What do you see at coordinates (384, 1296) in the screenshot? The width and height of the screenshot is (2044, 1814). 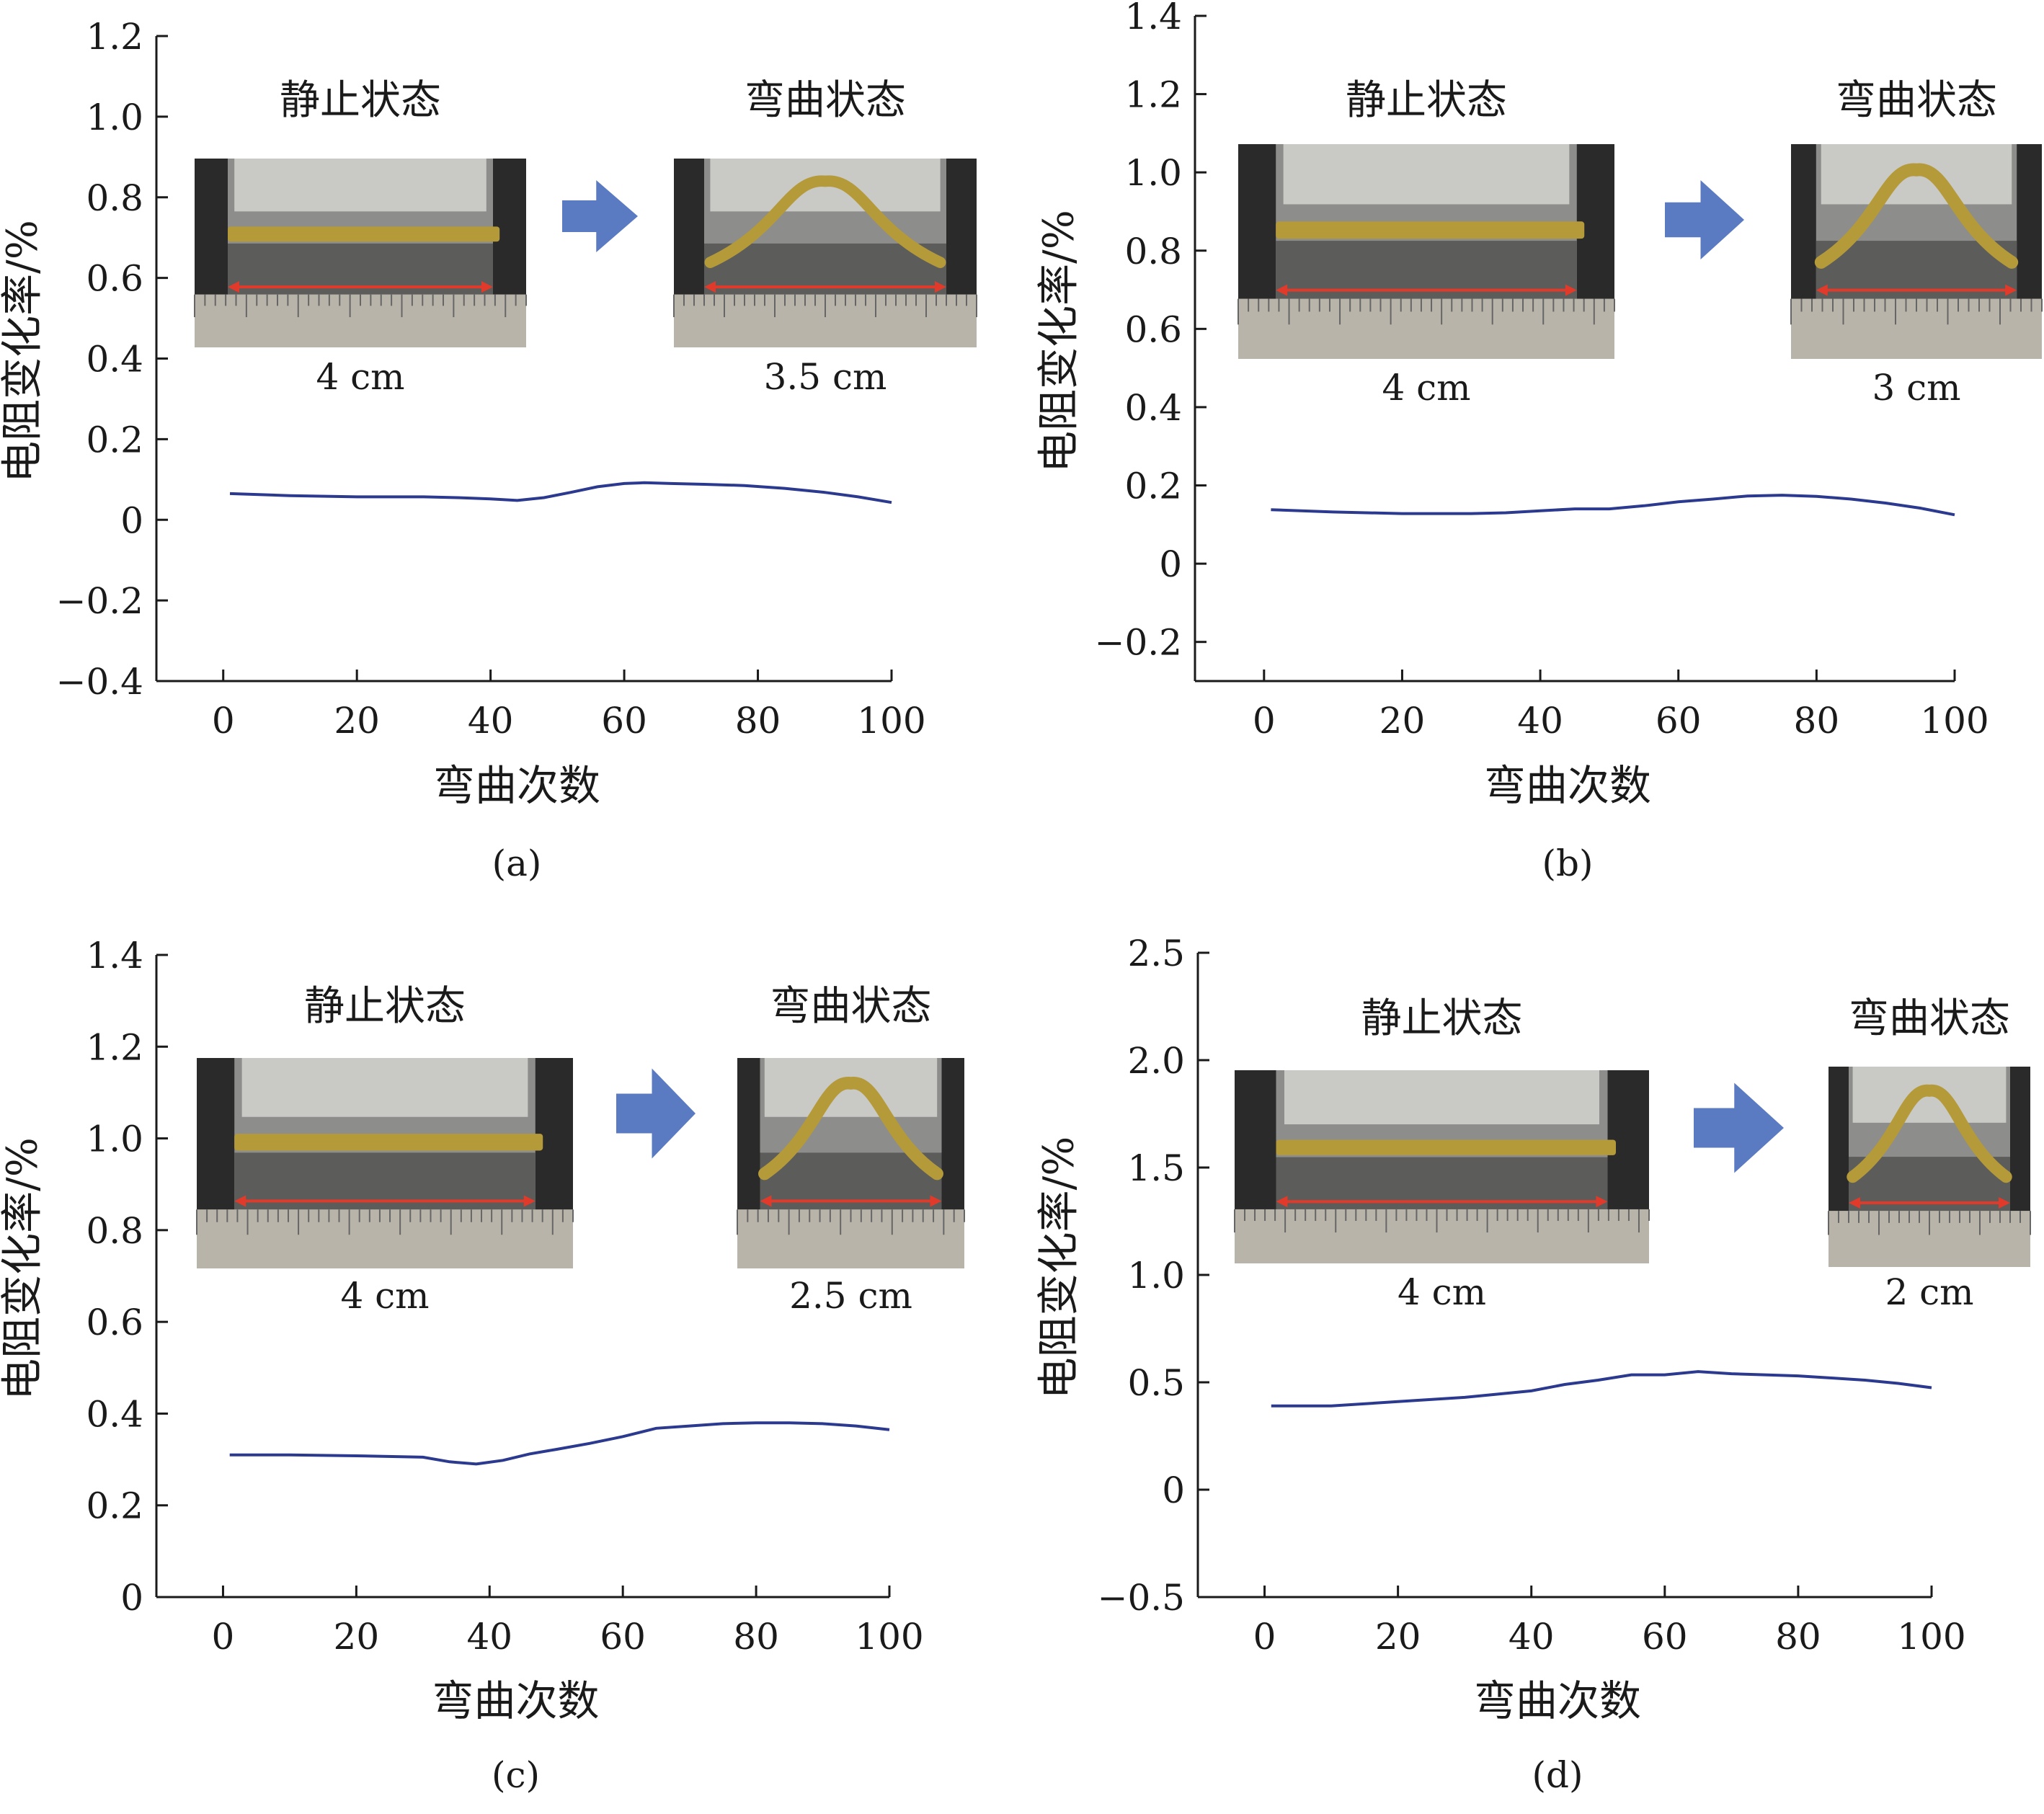 I see `panel-c-static-length: 4 cm` at bounding box center [384, 1296].